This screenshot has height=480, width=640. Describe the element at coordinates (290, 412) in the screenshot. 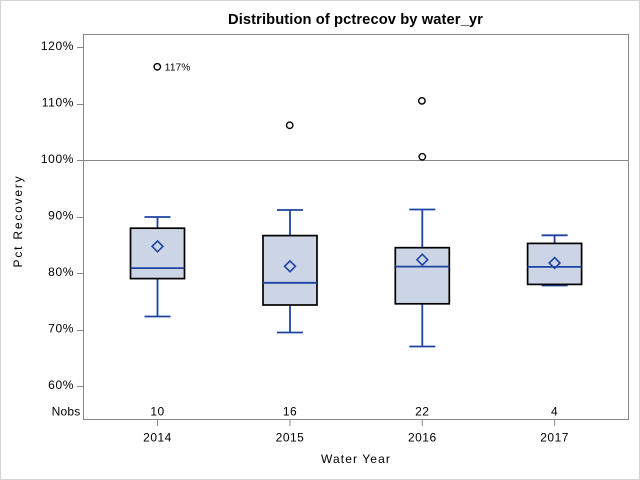

I see `svg-text: 16` at that location.